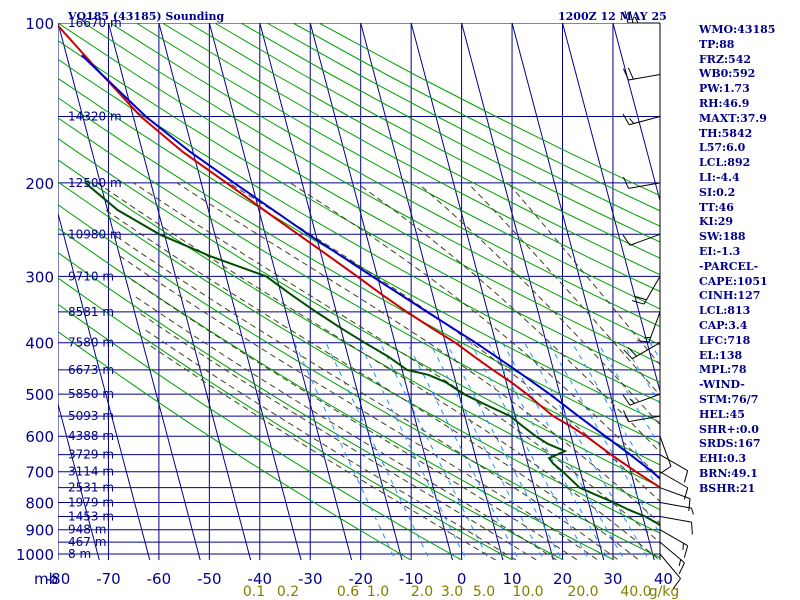  What do you see at coordinates (719, 177) in the screenshot?
I see `index-item: LI:-4.4` at bounding box center [719, 177].